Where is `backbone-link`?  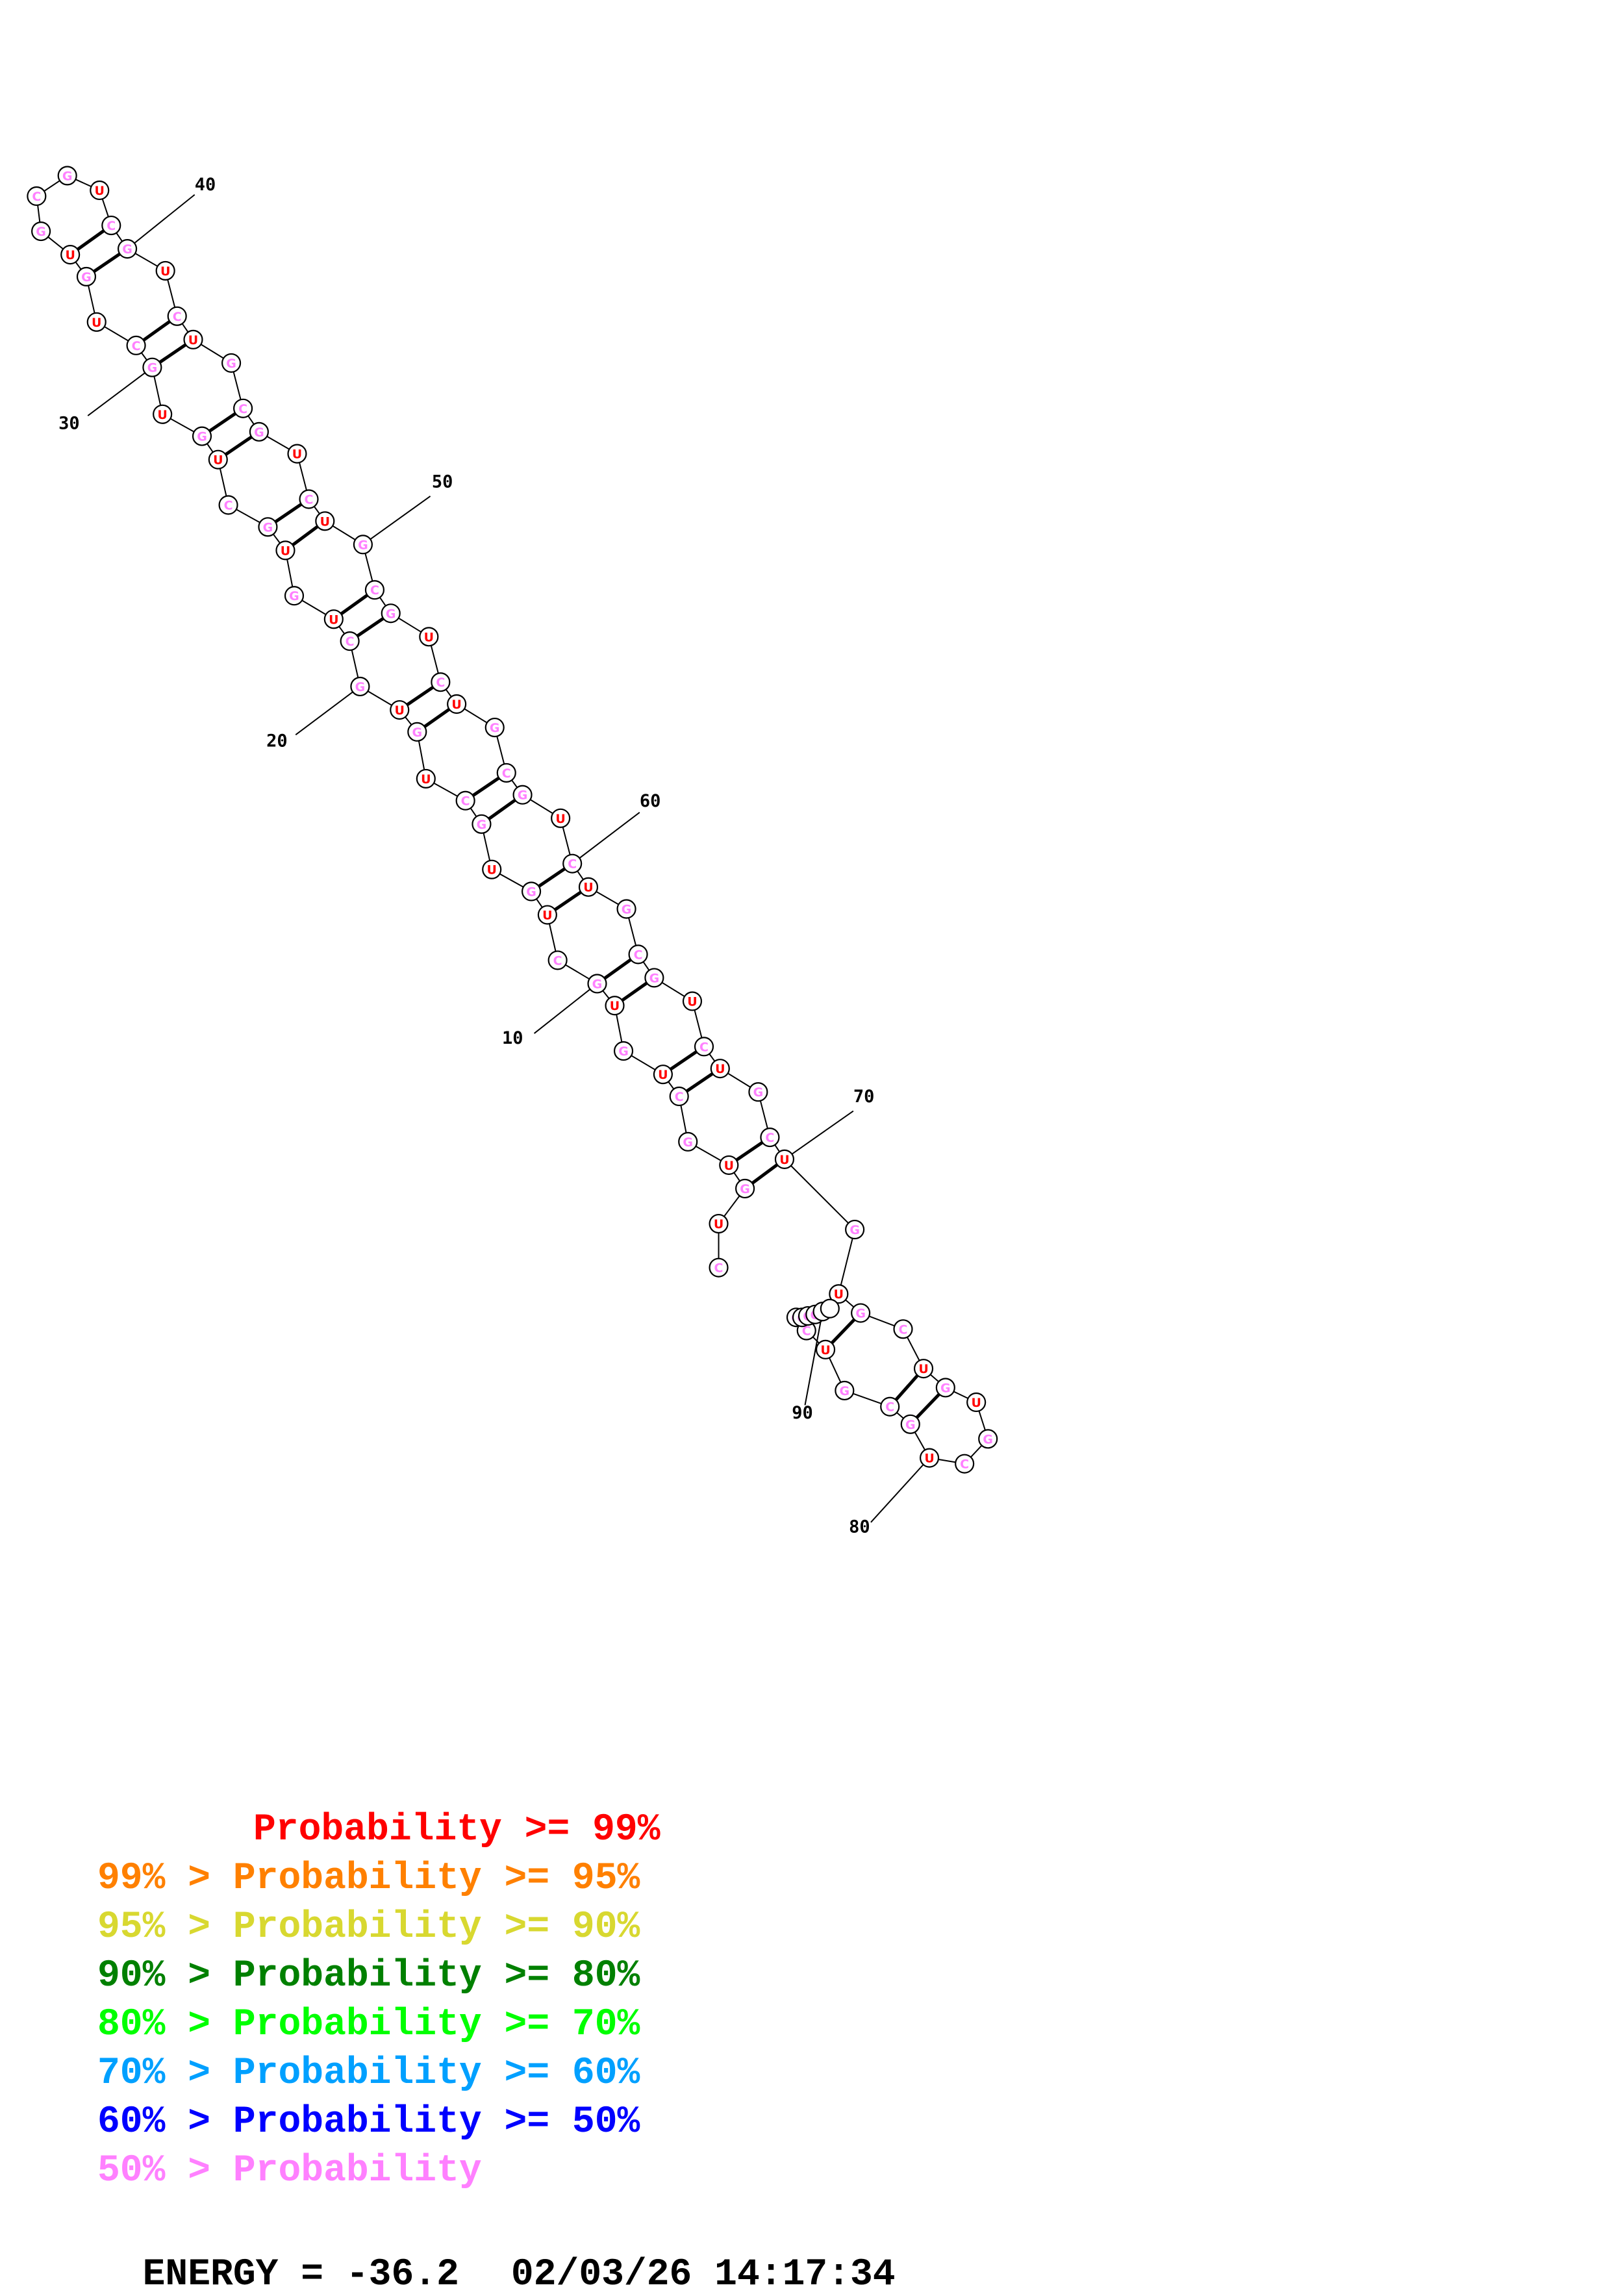
backbone-link is located at coordinates (819, 1194).